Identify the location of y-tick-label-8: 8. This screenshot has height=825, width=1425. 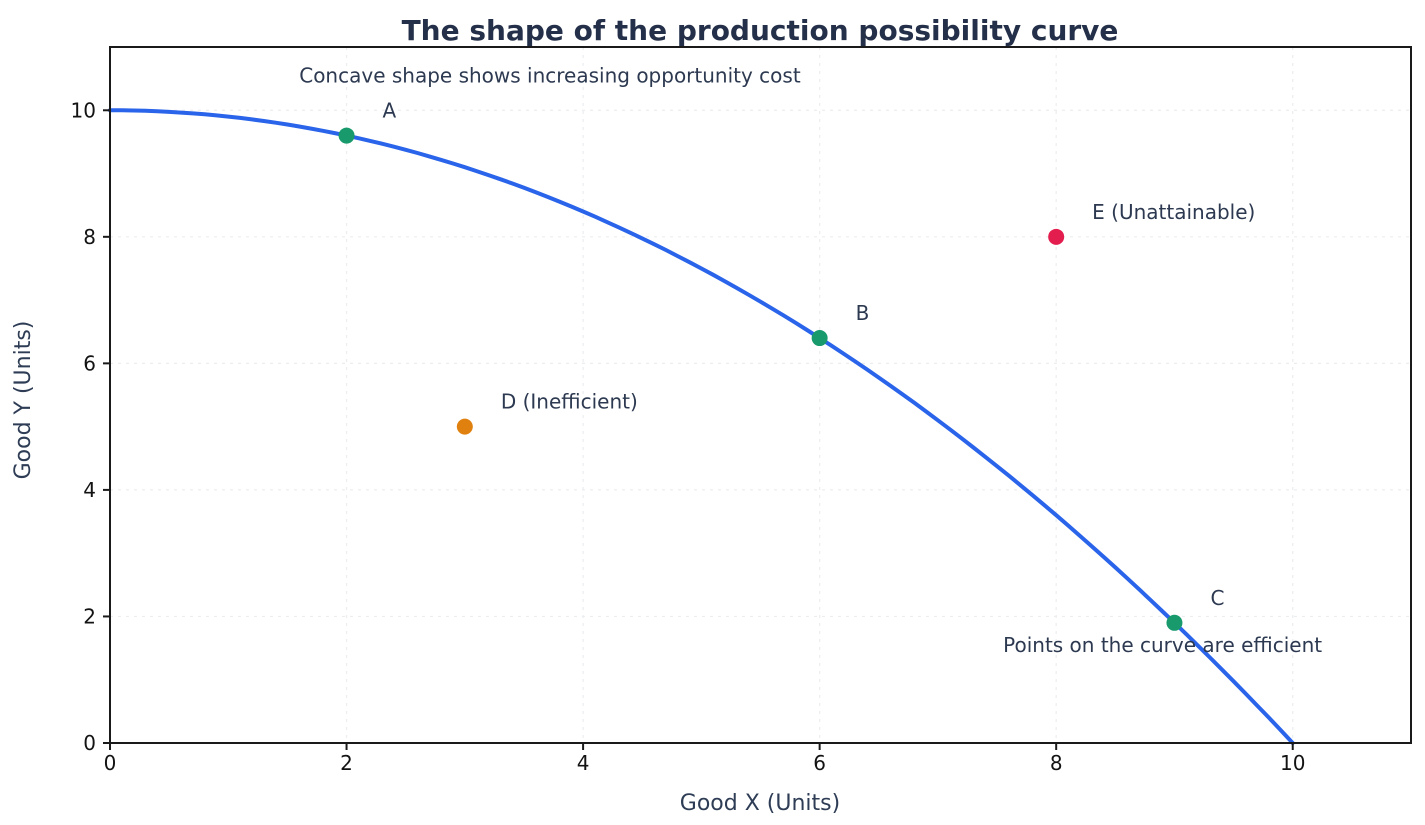
(89, 237).